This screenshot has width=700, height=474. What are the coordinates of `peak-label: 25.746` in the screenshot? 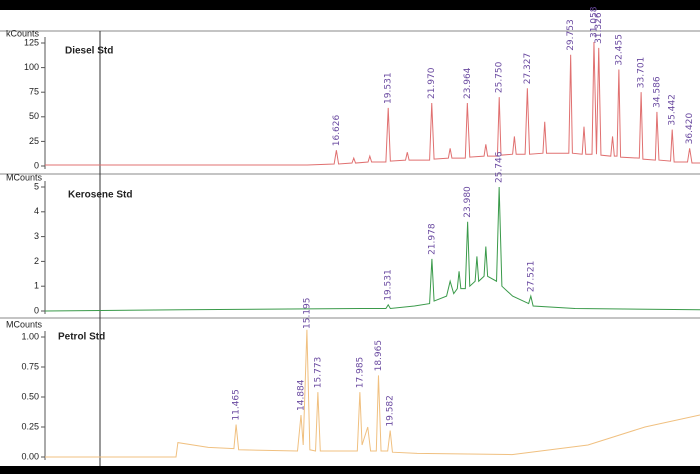 It's located at (500, 167).